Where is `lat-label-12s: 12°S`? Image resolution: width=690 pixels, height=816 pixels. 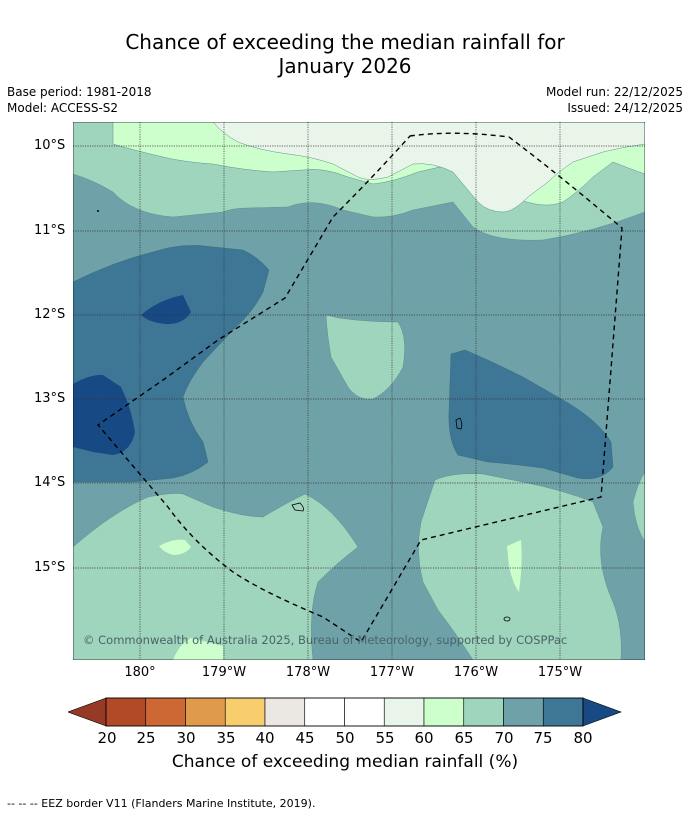 lat-label-12s: 12°S is located at coordinates (50, 314).